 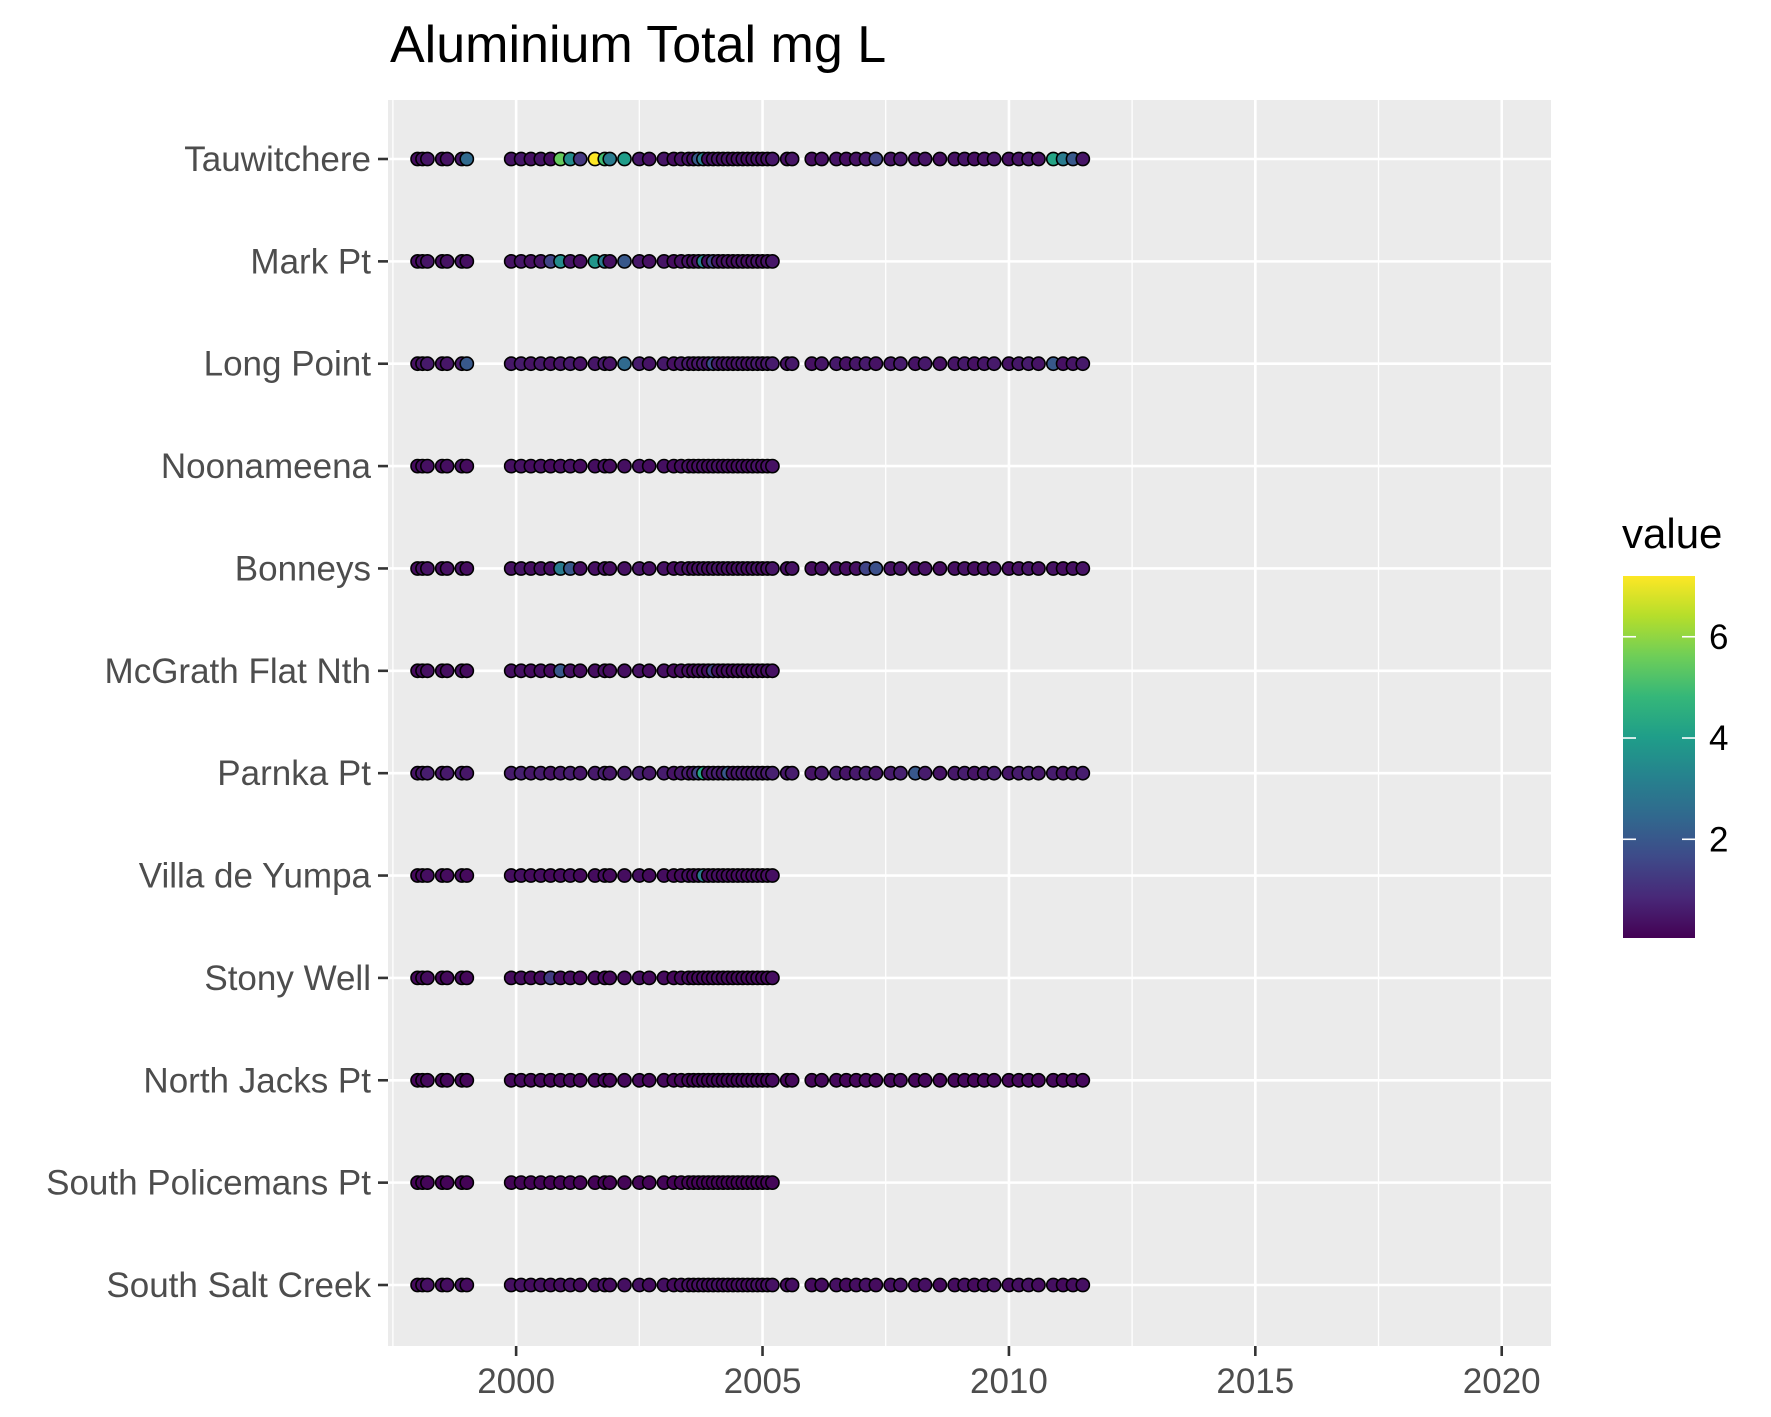 I want to click on x-tick-label: 2010, so click(x=1009, y=1381).